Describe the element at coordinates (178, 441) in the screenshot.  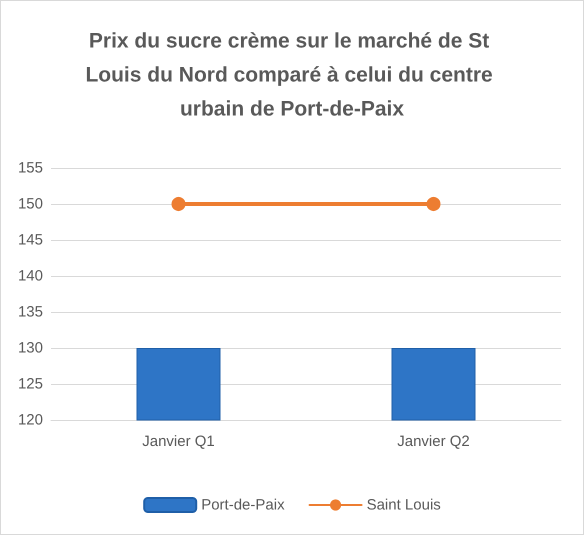
I see `x-tick-label: Janvier Q1` at that location.